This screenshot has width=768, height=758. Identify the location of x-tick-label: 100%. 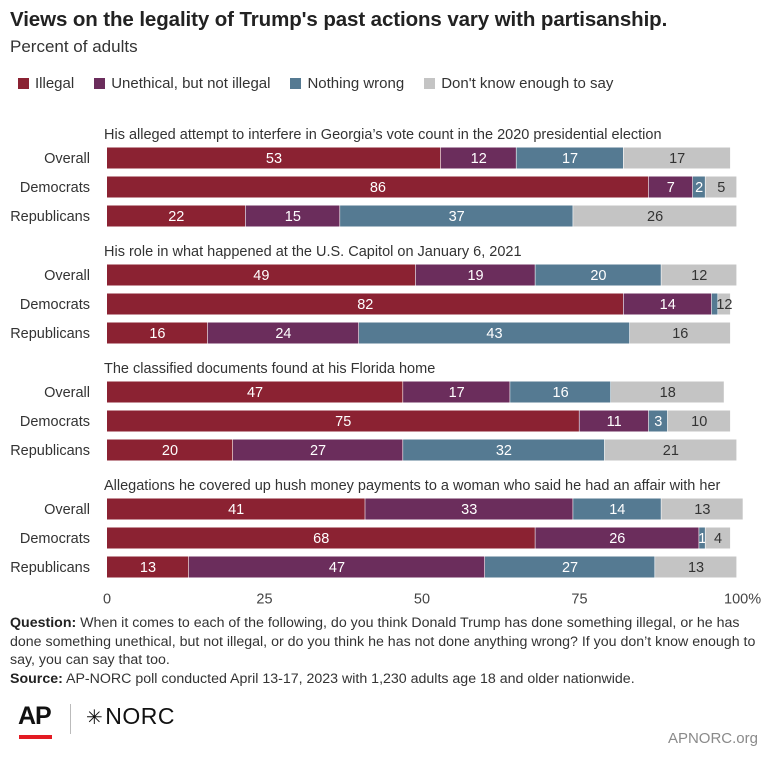
(742, 600).